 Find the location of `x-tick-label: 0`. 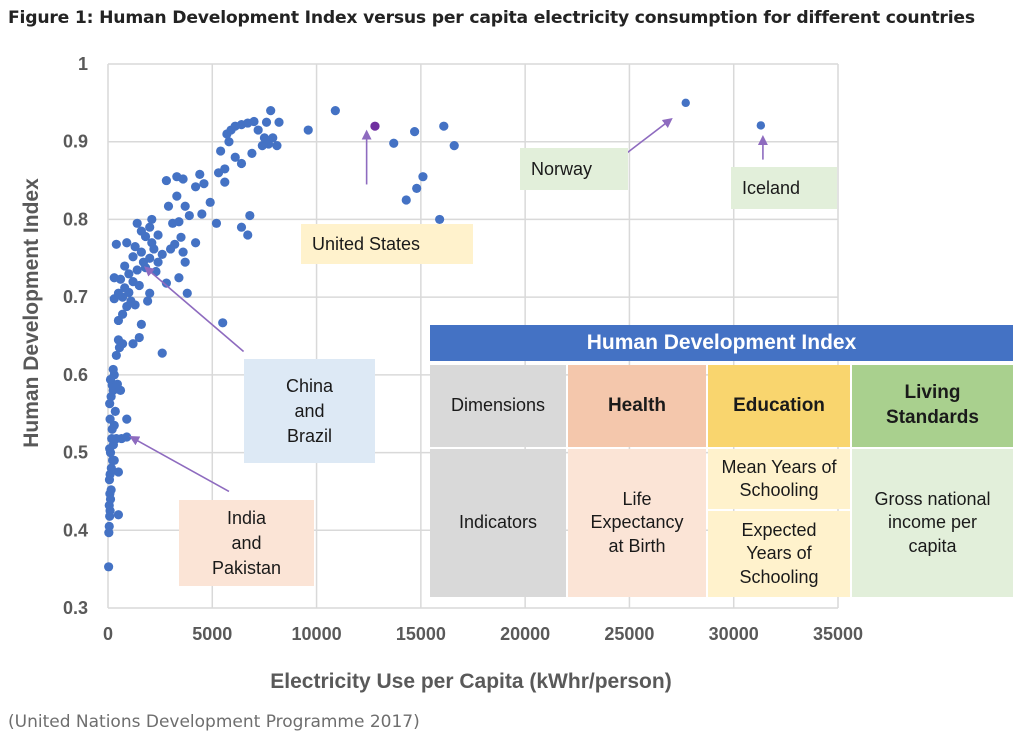

x-tick-label: 0 is located at coordinates (108, 634).